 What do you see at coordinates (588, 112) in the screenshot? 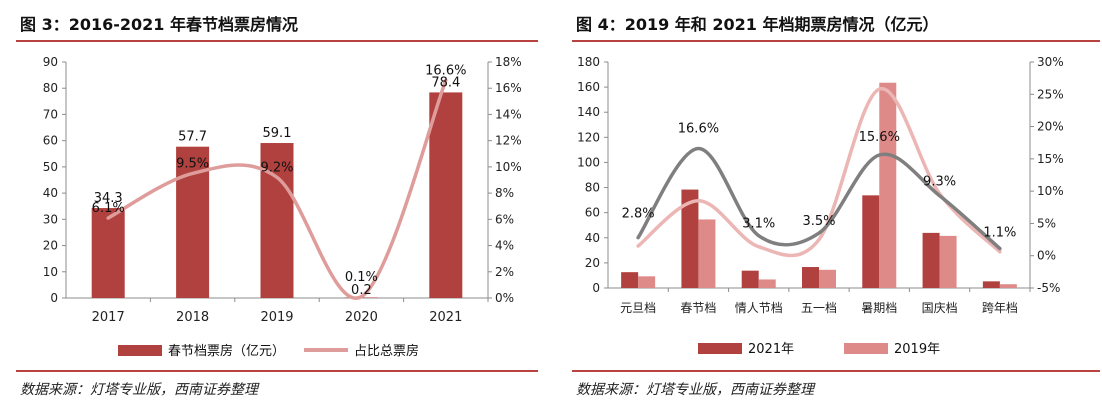
I see `left-axis-tick-label: 140` at bounding box center [588, 112].